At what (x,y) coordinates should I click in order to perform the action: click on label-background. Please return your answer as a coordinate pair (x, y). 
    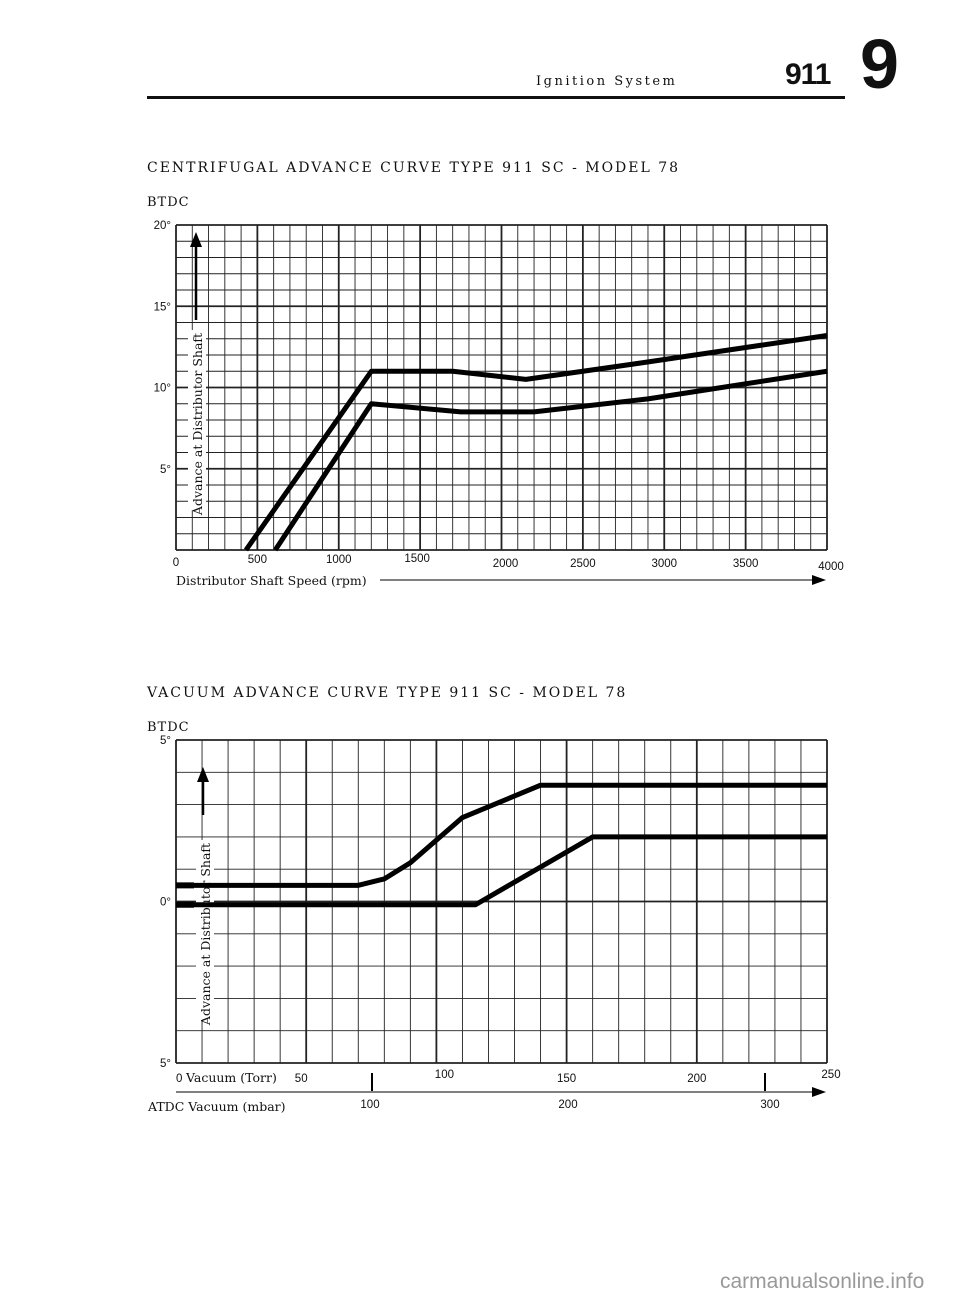
    Looking at the image, I should click on (197, 420).